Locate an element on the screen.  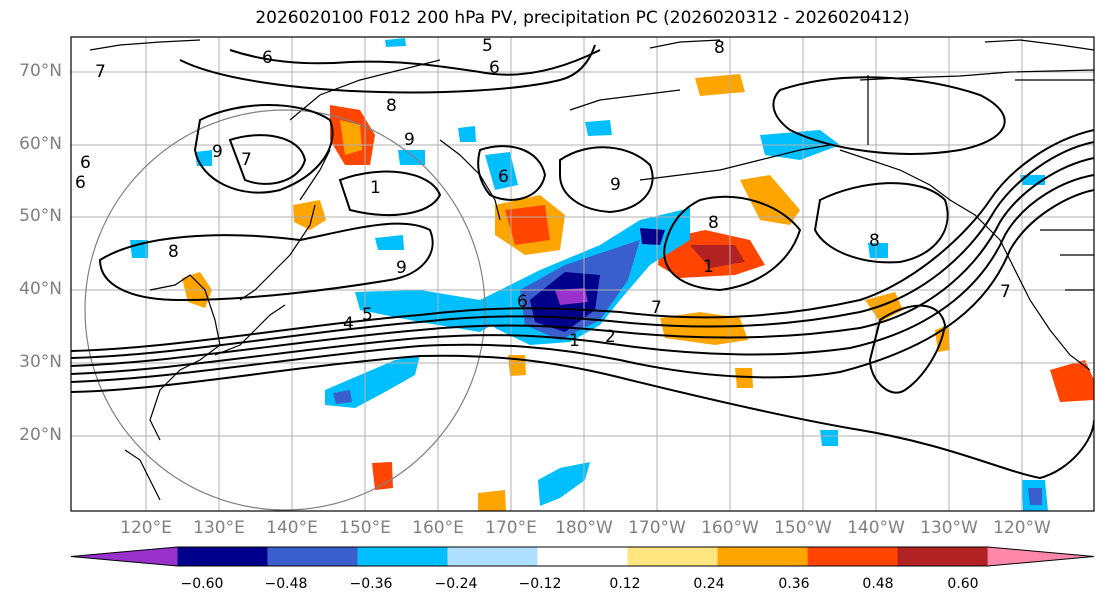
lat-label: 70°N is located at coordinates (40, 71).